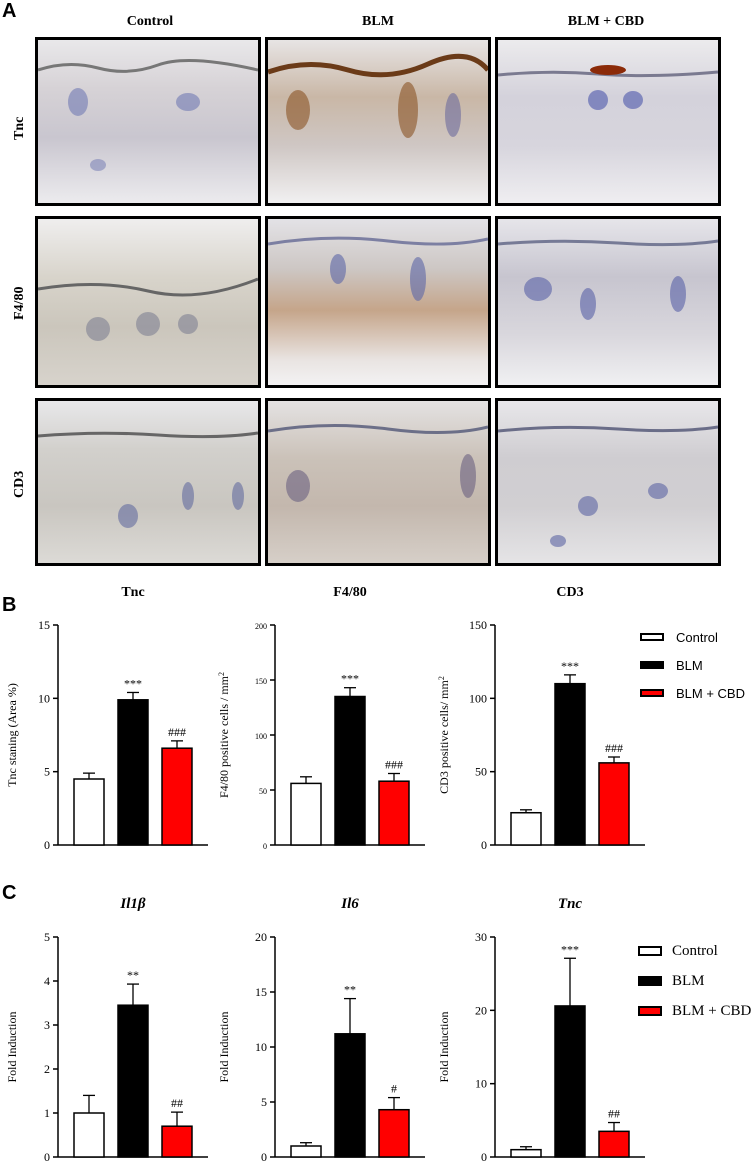 The width and height of the screenshot is (755, 1164). Describe the element at coordinates (350, 770) in the screenshot. I see `chart-2-bar-blm` at that location.